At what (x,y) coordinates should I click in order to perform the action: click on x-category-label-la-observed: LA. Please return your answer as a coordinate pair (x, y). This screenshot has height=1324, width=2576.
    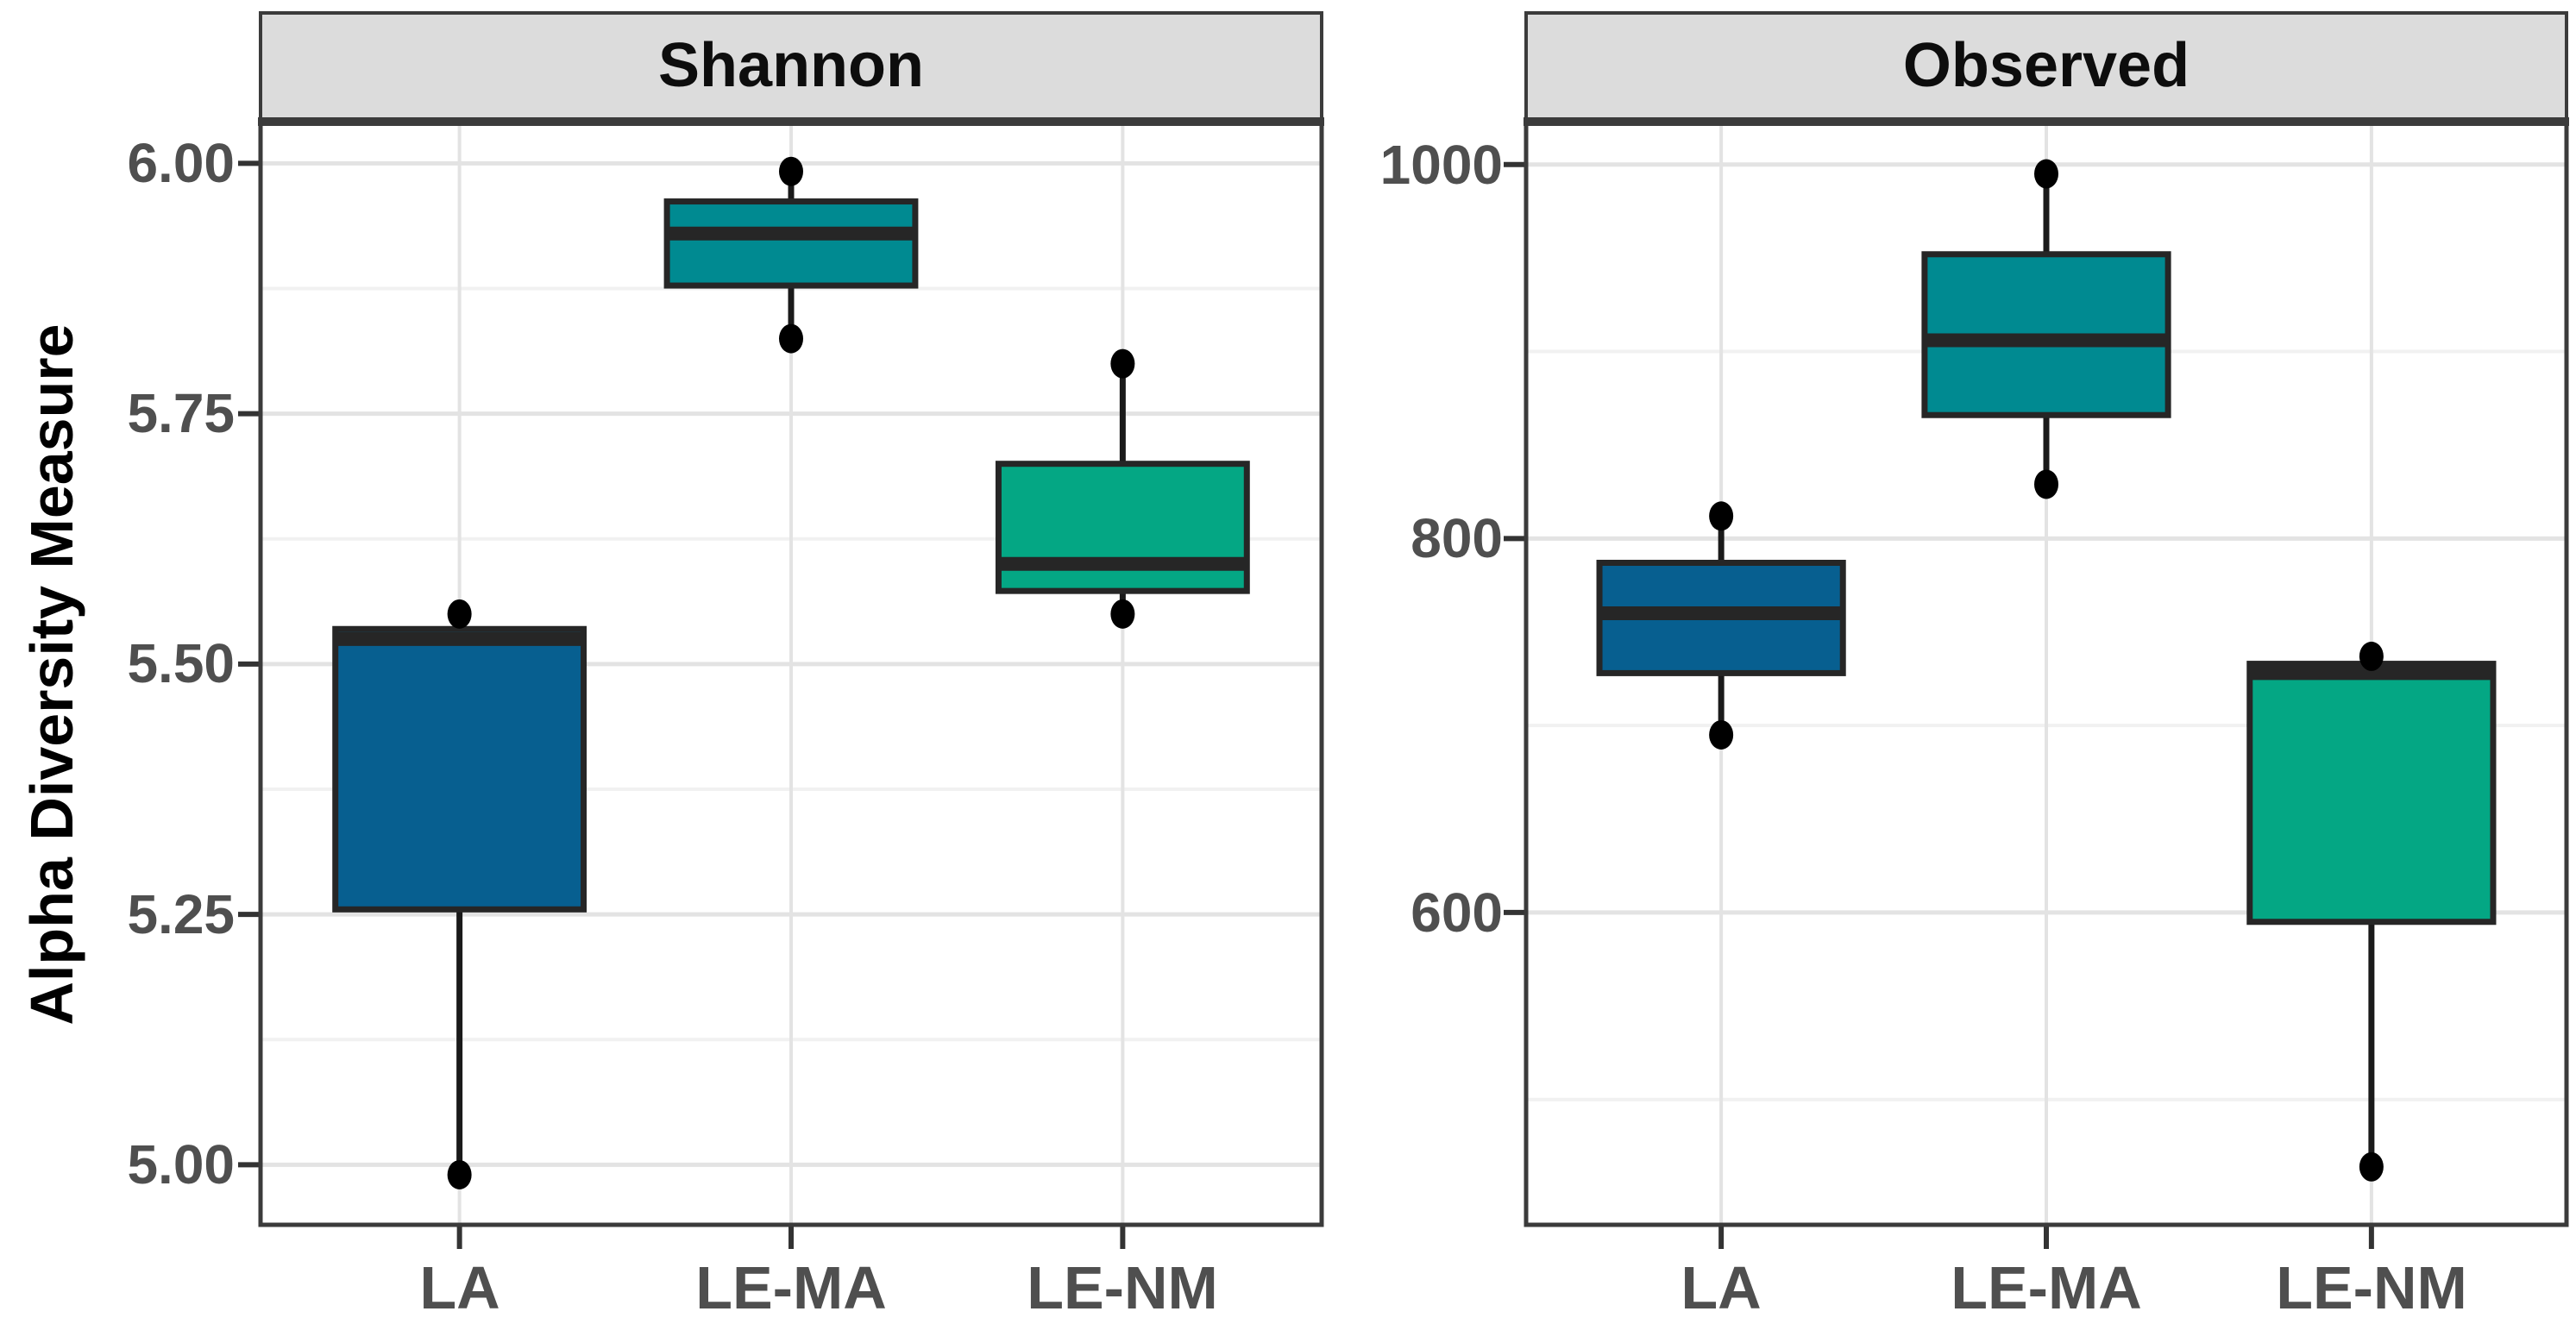
    Looking at the image, I should click on (1721, 1288).